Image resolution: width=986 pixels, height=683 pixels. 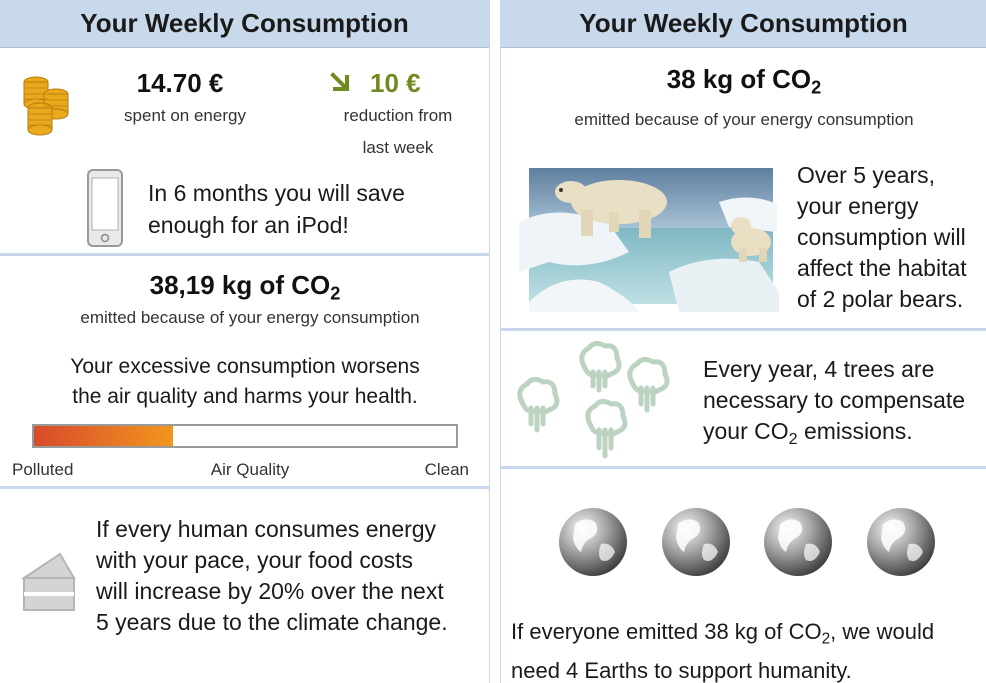 I want to click on right-co2-value: 38 kg of CO2, so click(x=743, y=81).